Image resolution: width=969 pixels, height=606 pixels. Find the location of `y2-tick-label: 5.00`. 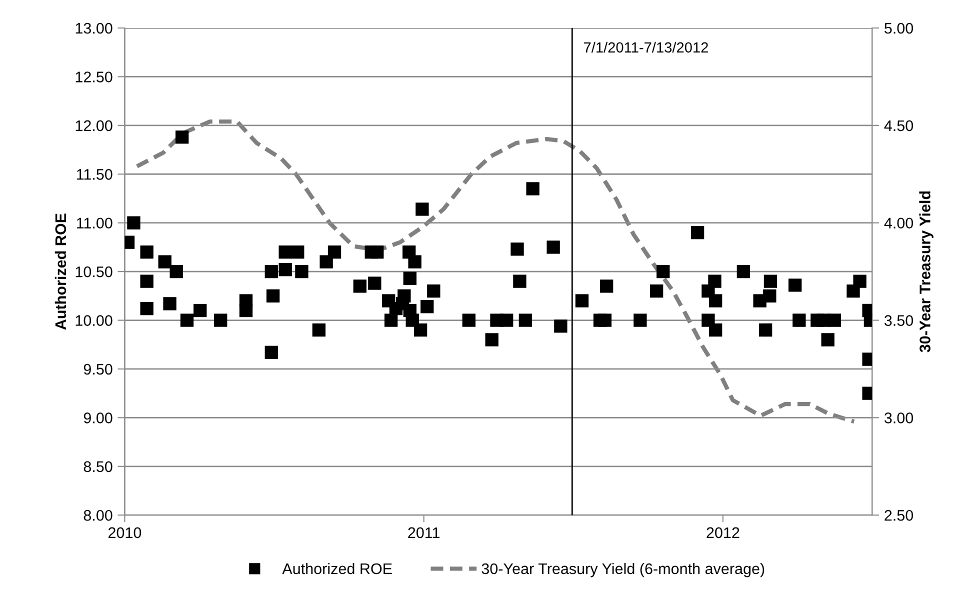

y2-tick-label: 5.00 is located at coordinates (899, 28).